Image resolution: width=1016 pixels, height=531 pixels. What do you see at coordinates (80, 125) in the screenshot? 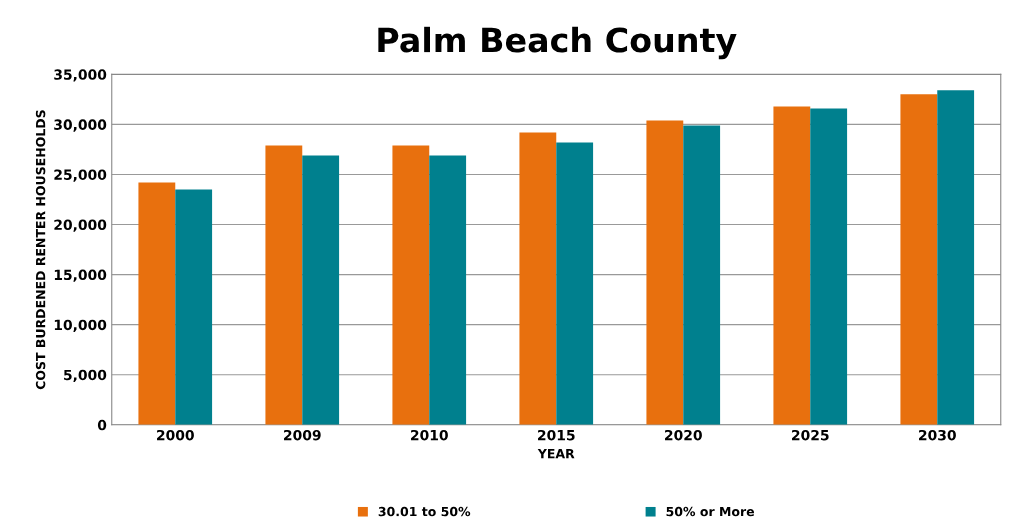
I see `y-tick-label: 30,000` at bounding box center [80, 125].